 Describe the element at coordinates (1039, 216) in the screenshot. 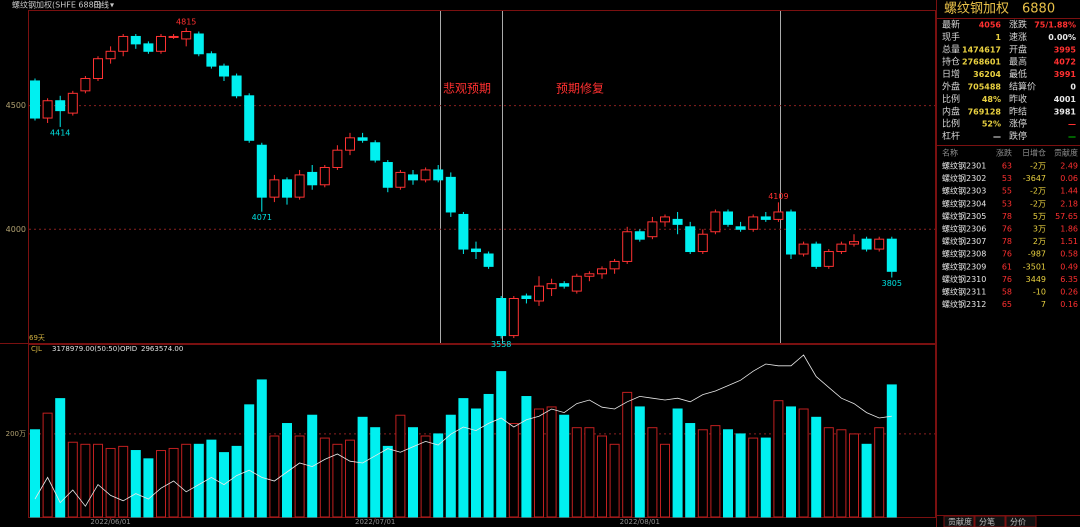

I see `contract-cell: 5万` at that location.